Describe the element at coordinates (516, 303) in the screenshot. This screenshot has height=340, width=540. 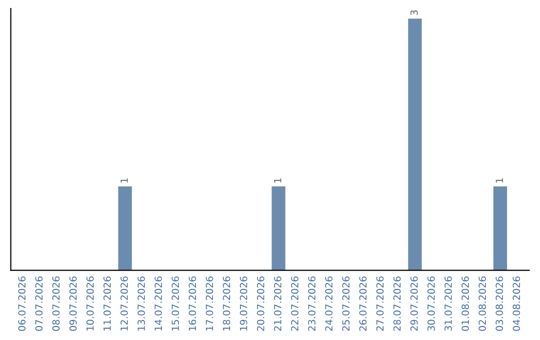
I see `x-tick-label: 04.08.2026` at that location.